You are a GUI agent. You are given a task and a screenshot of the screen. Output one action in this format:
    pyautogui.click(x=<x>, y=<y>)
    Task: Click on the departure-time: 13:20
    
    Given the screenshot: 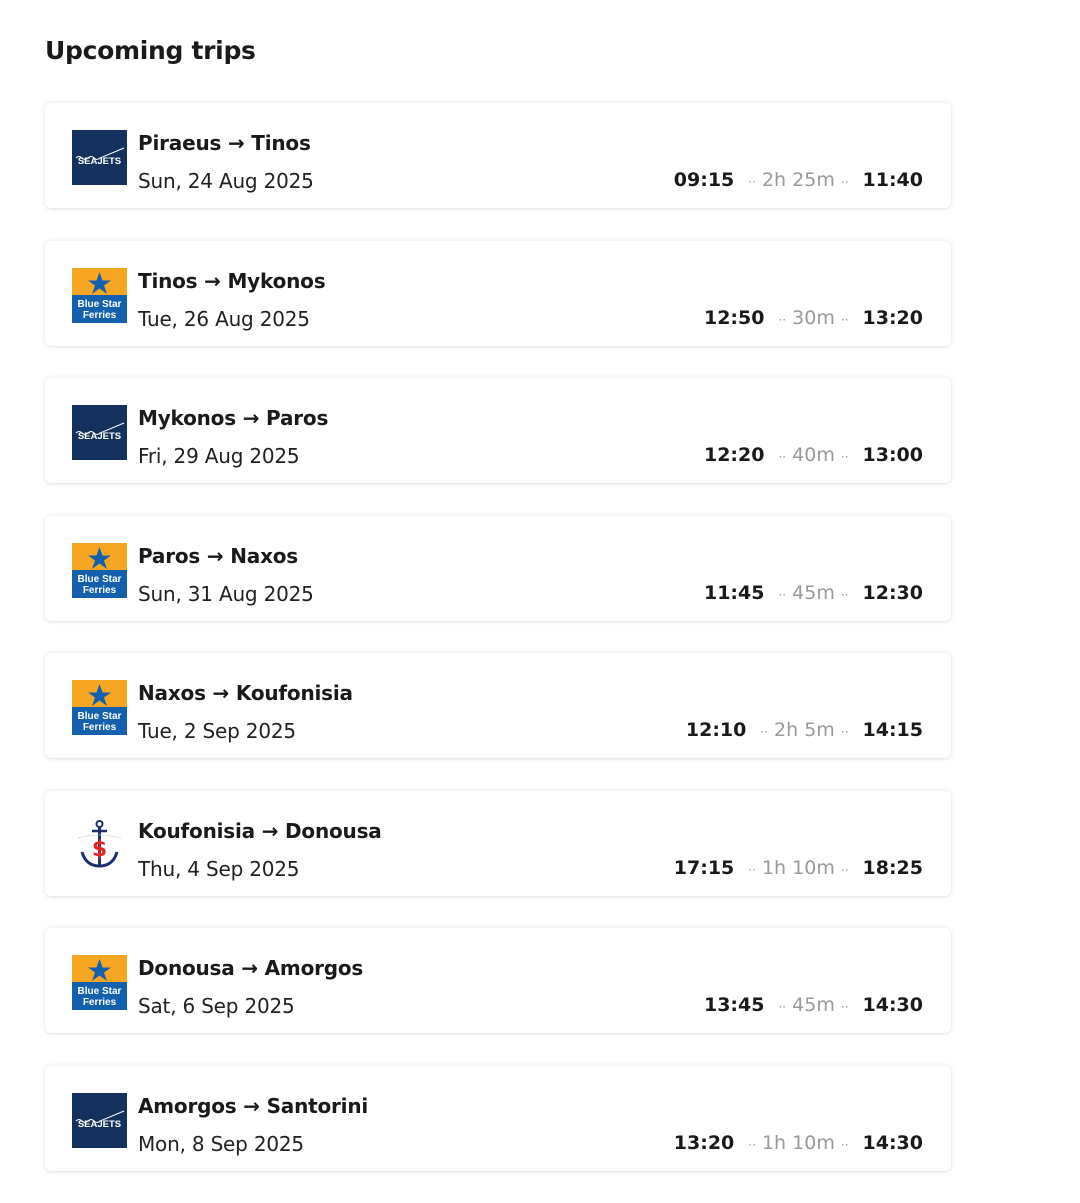 What is the action you would take?
    pyautogui.click(x=704, y=1142)
    